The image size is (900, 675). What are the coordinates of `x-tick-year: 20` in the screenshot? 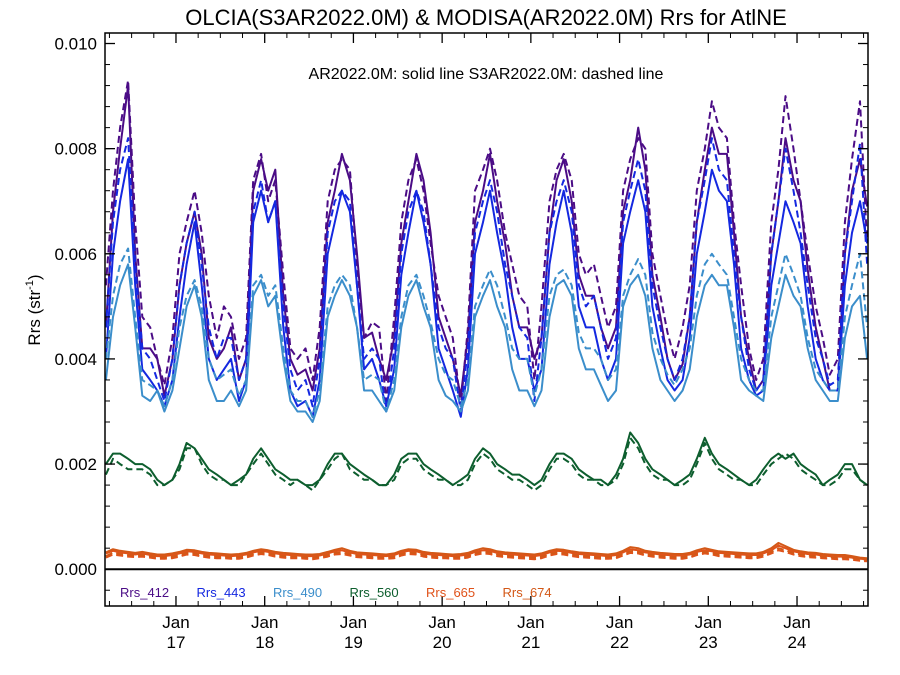 It's located at (442, 642).